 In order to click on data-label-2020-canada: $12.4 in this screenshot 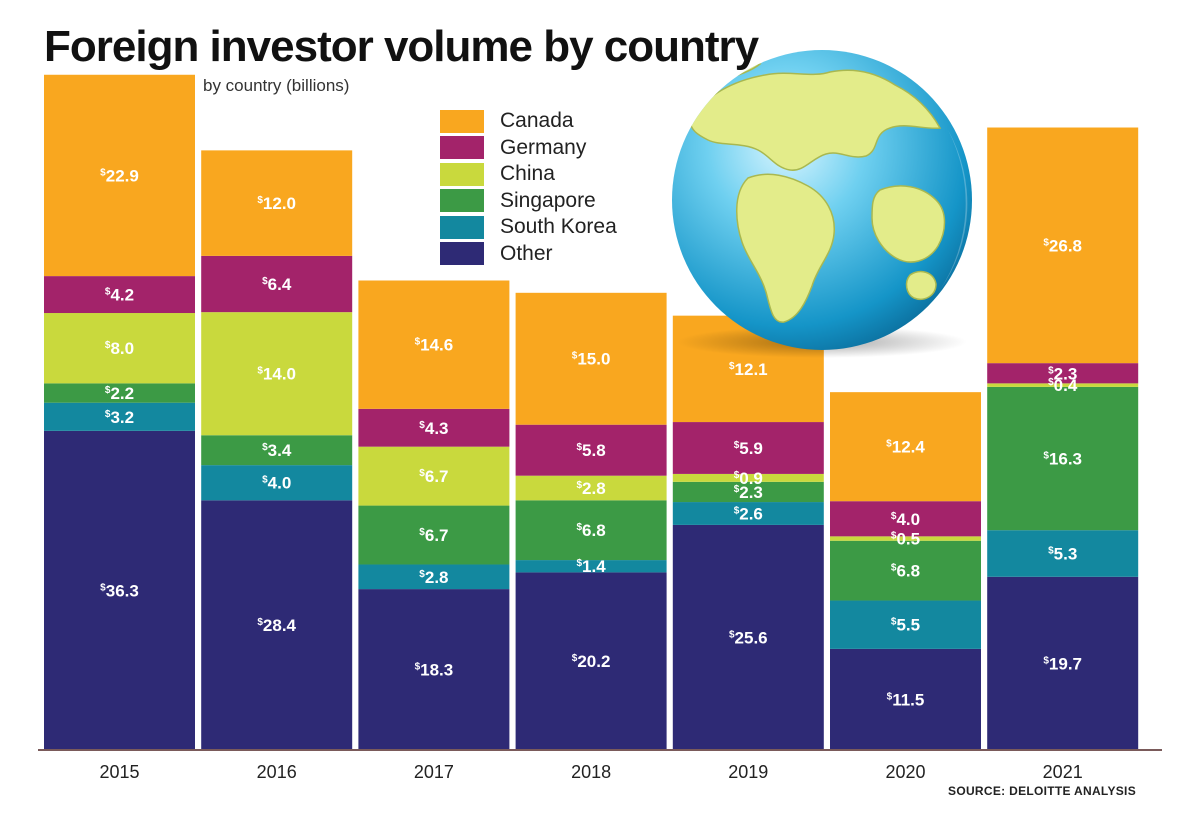, I will do `click(905, 447)`.